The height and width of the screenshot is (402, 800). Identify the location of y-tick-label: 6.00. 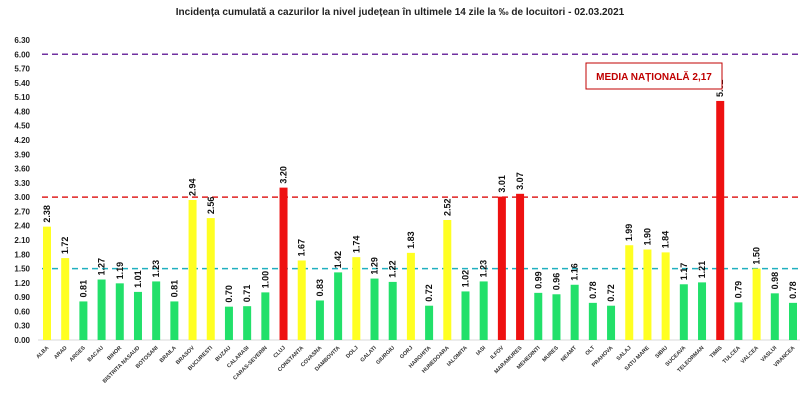
(22, 54).